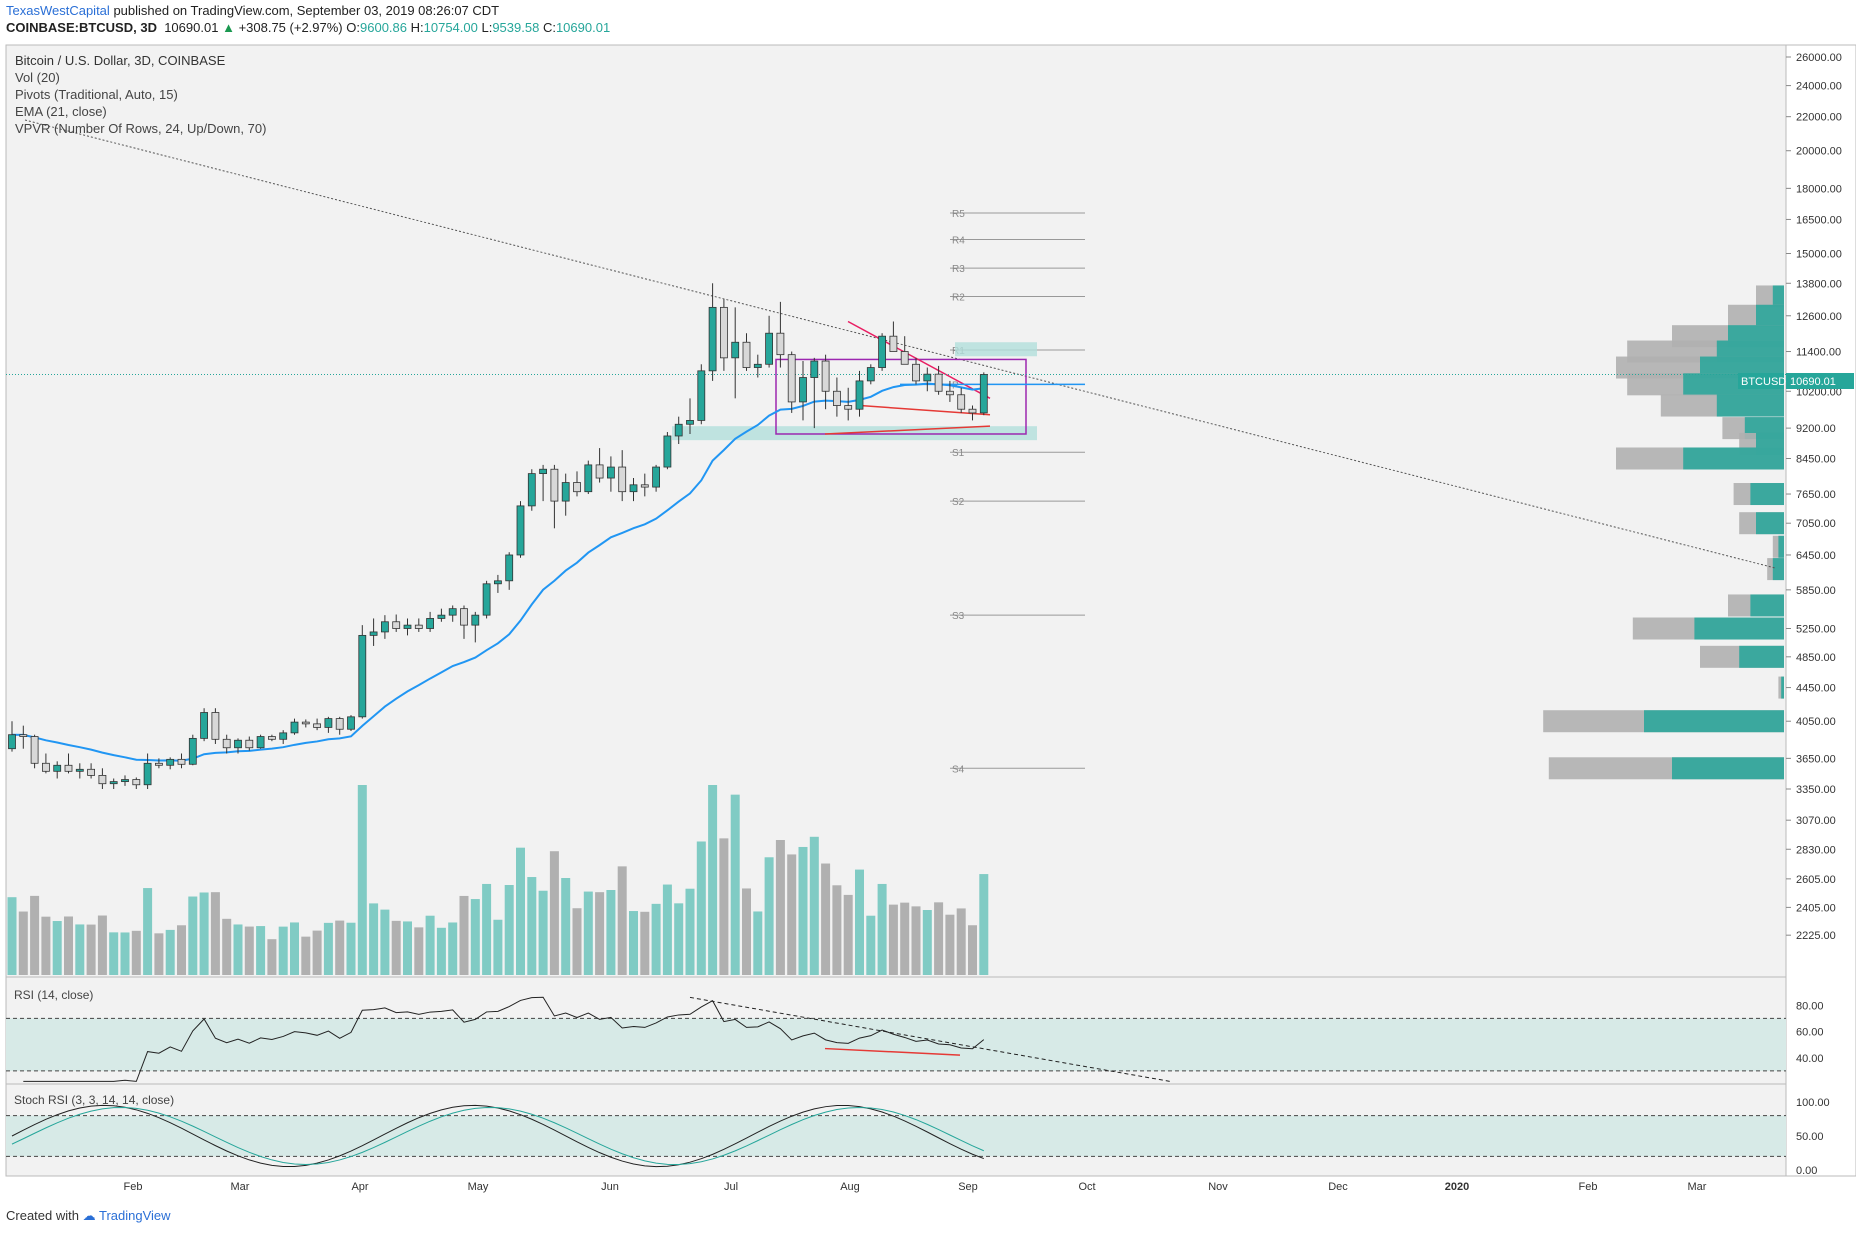  What do you see at coordinates (135, 1215) in the screenshot?
I see `footer-brand: TradingView` at bounding box center [135, 1215].